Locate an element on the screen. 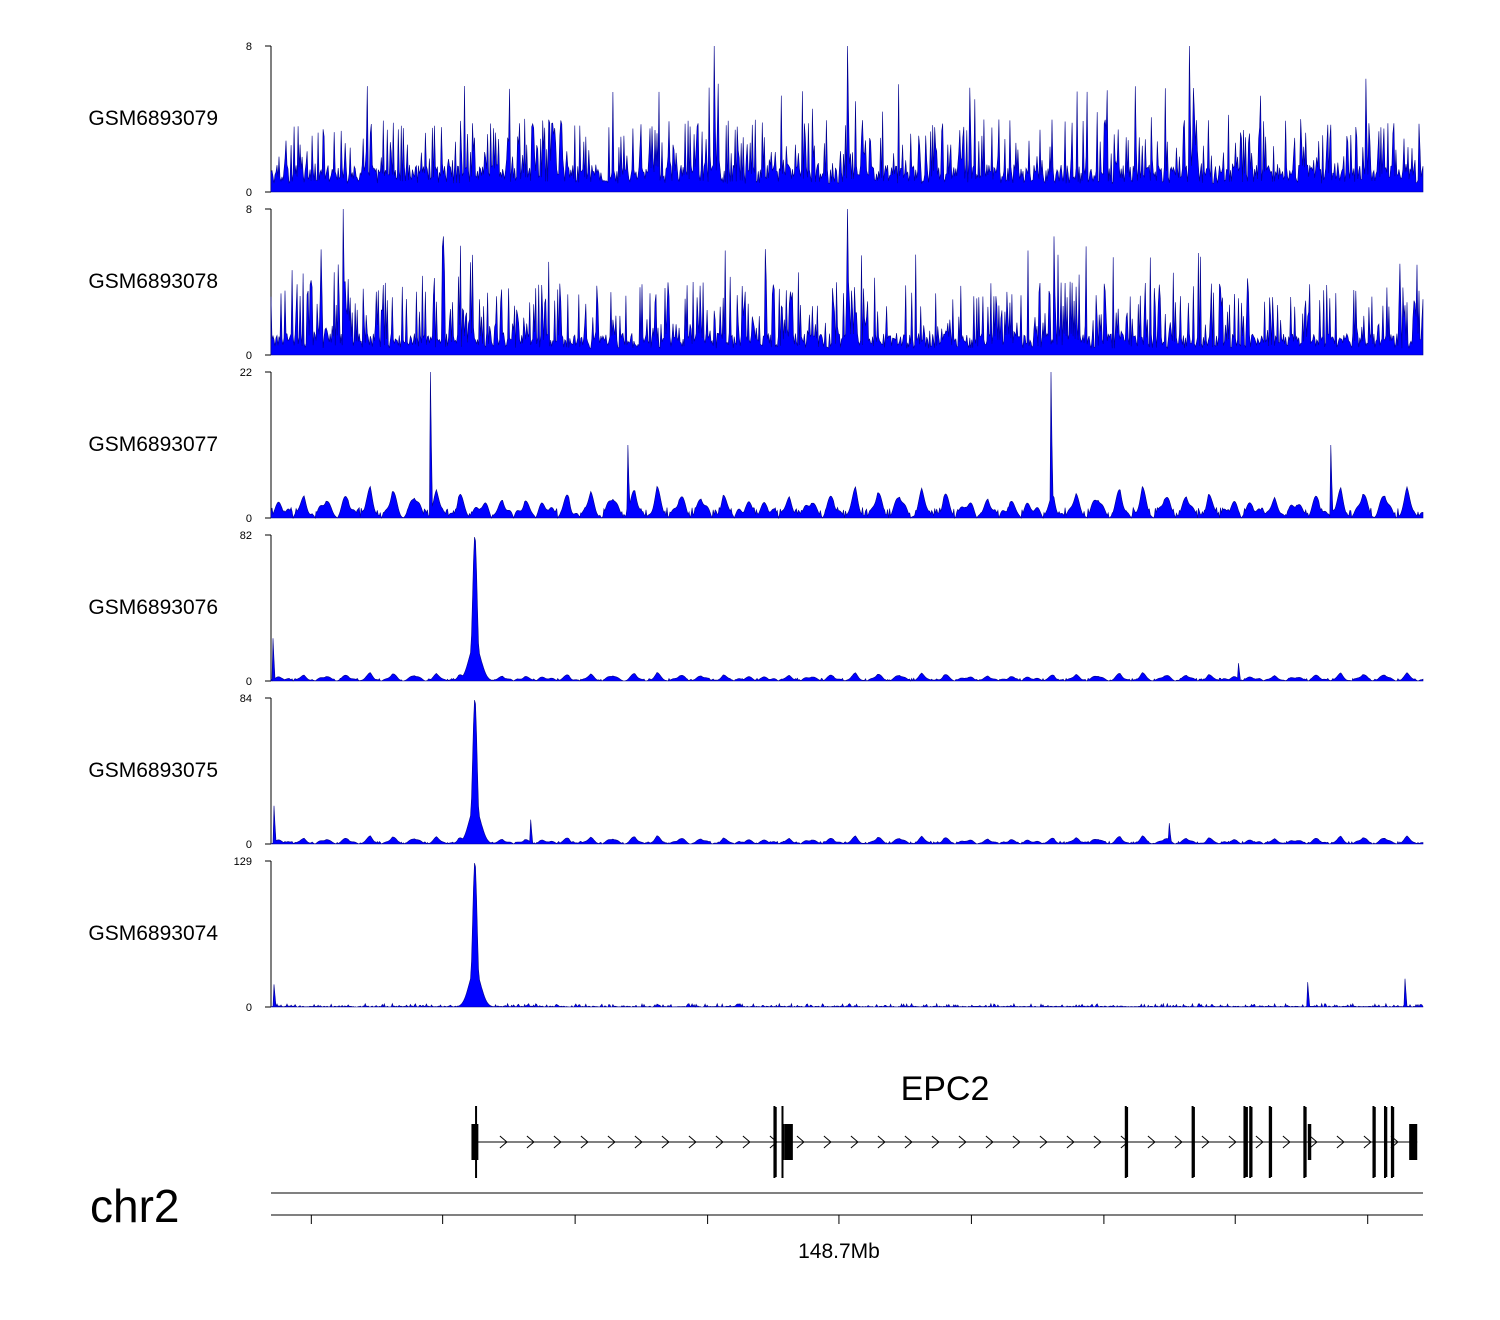 The width and height of the screenshot is (1500, 1320). track-label: GSM6893075 is located at coordinates (153, 770).